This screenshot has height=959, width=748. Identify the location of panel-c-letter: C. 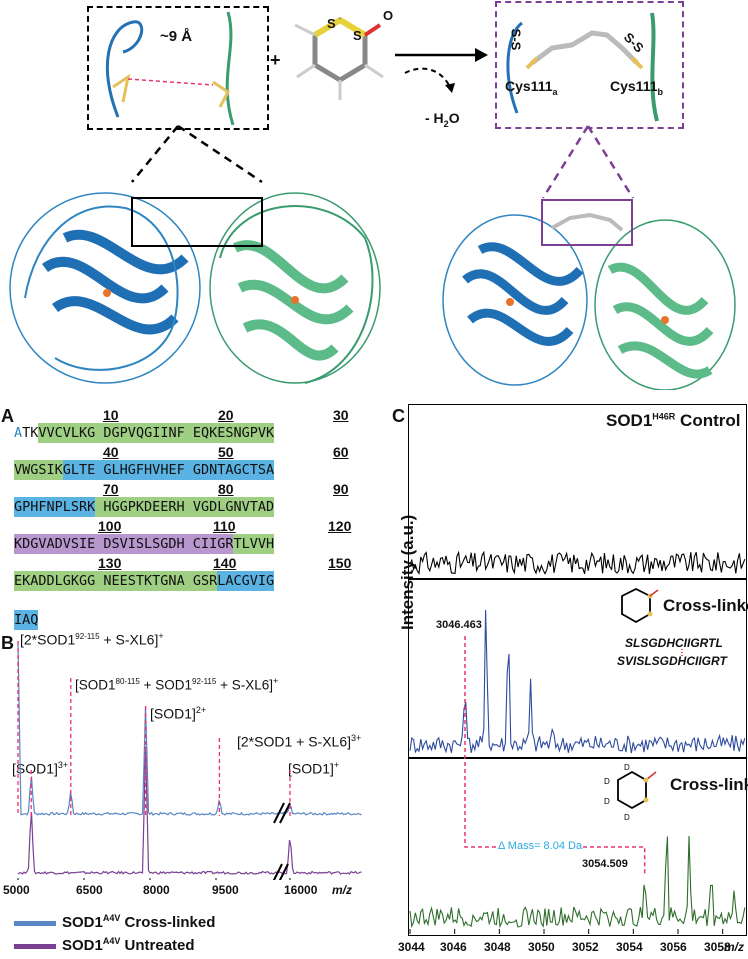
(398, 416).